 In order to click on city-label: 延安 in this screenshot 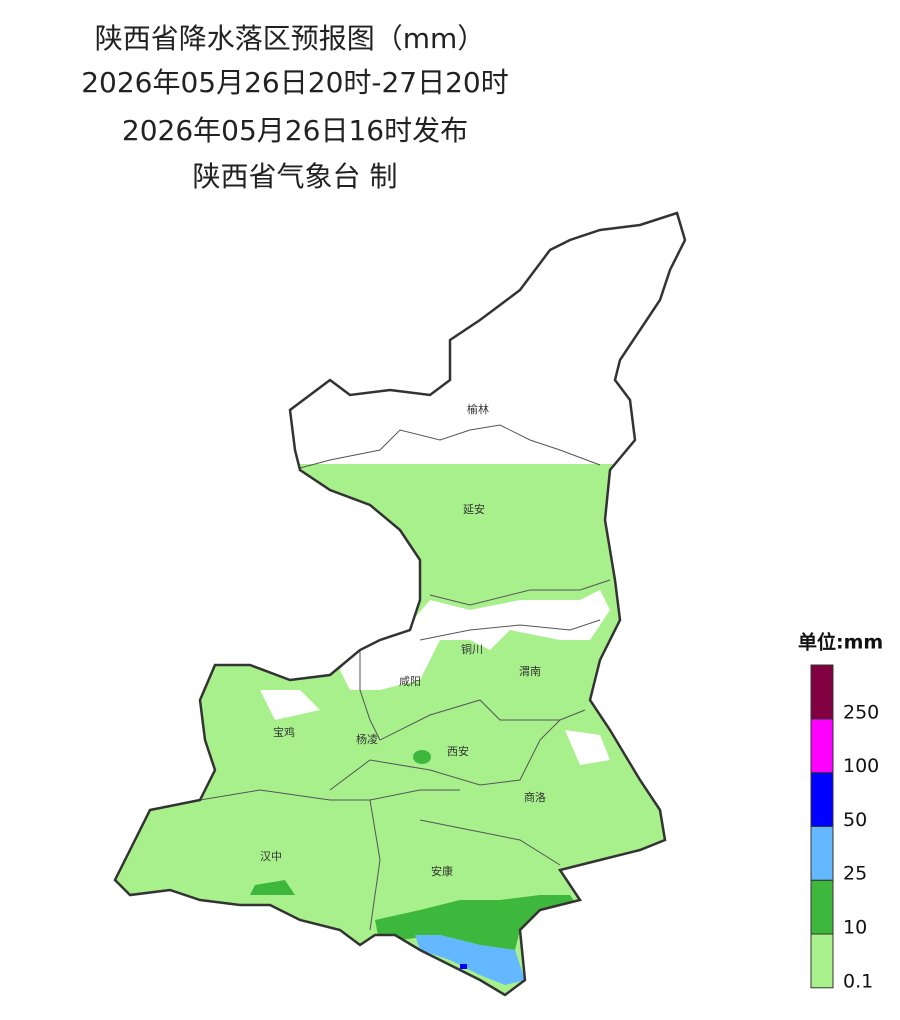, I will do `click(474, 509)`.